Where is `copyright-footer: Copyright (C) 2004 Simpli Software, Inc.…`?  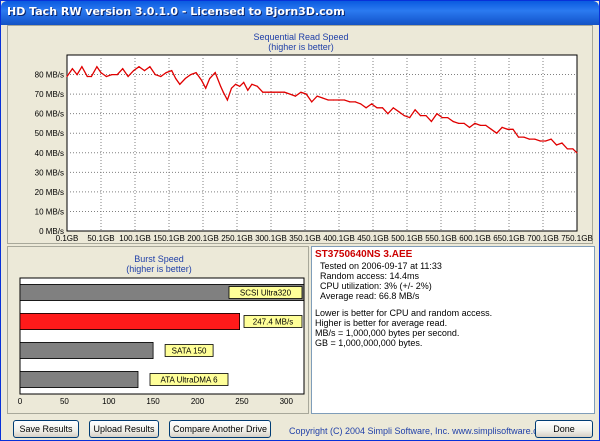 copyright-footer: Copyright (C) 2004 Simpli Software, Inc.… is located at coordinates (420, 431).